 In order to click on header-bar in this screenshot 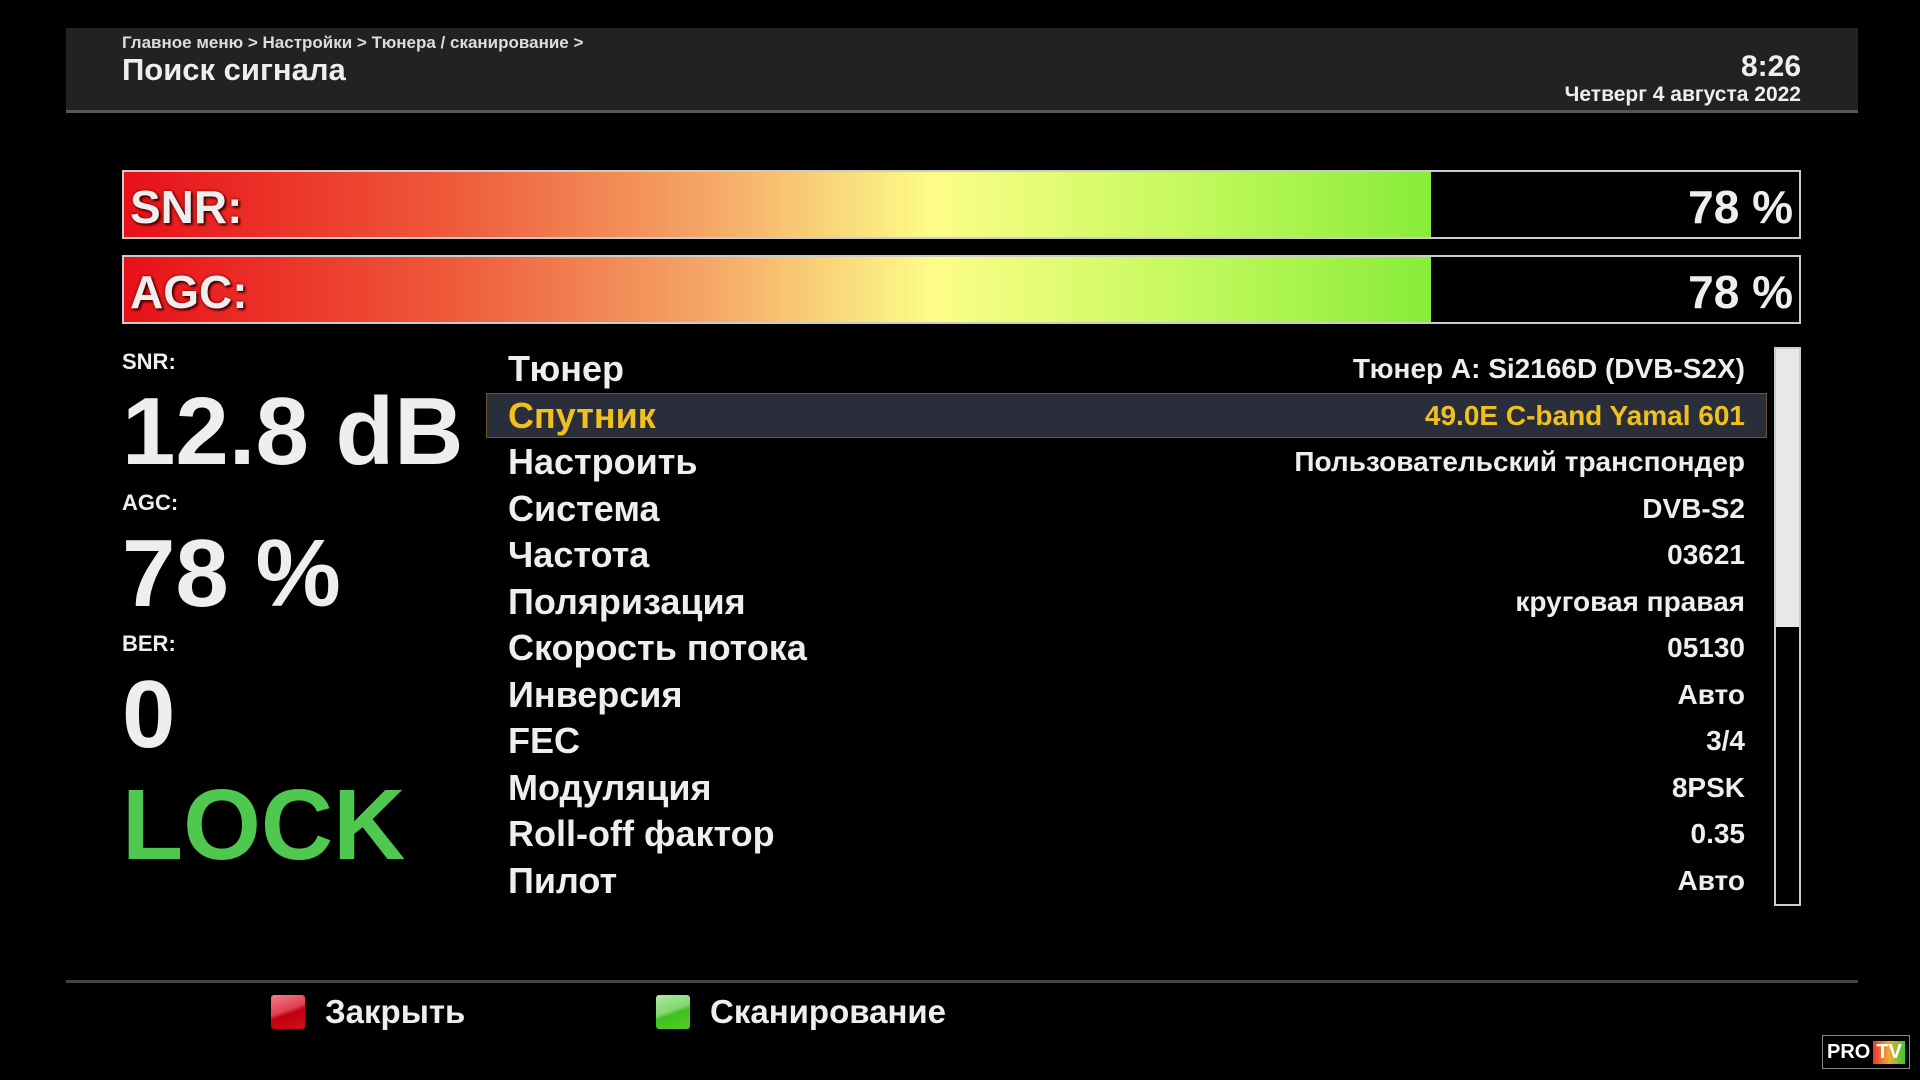, I will do `click(962, 70)`.